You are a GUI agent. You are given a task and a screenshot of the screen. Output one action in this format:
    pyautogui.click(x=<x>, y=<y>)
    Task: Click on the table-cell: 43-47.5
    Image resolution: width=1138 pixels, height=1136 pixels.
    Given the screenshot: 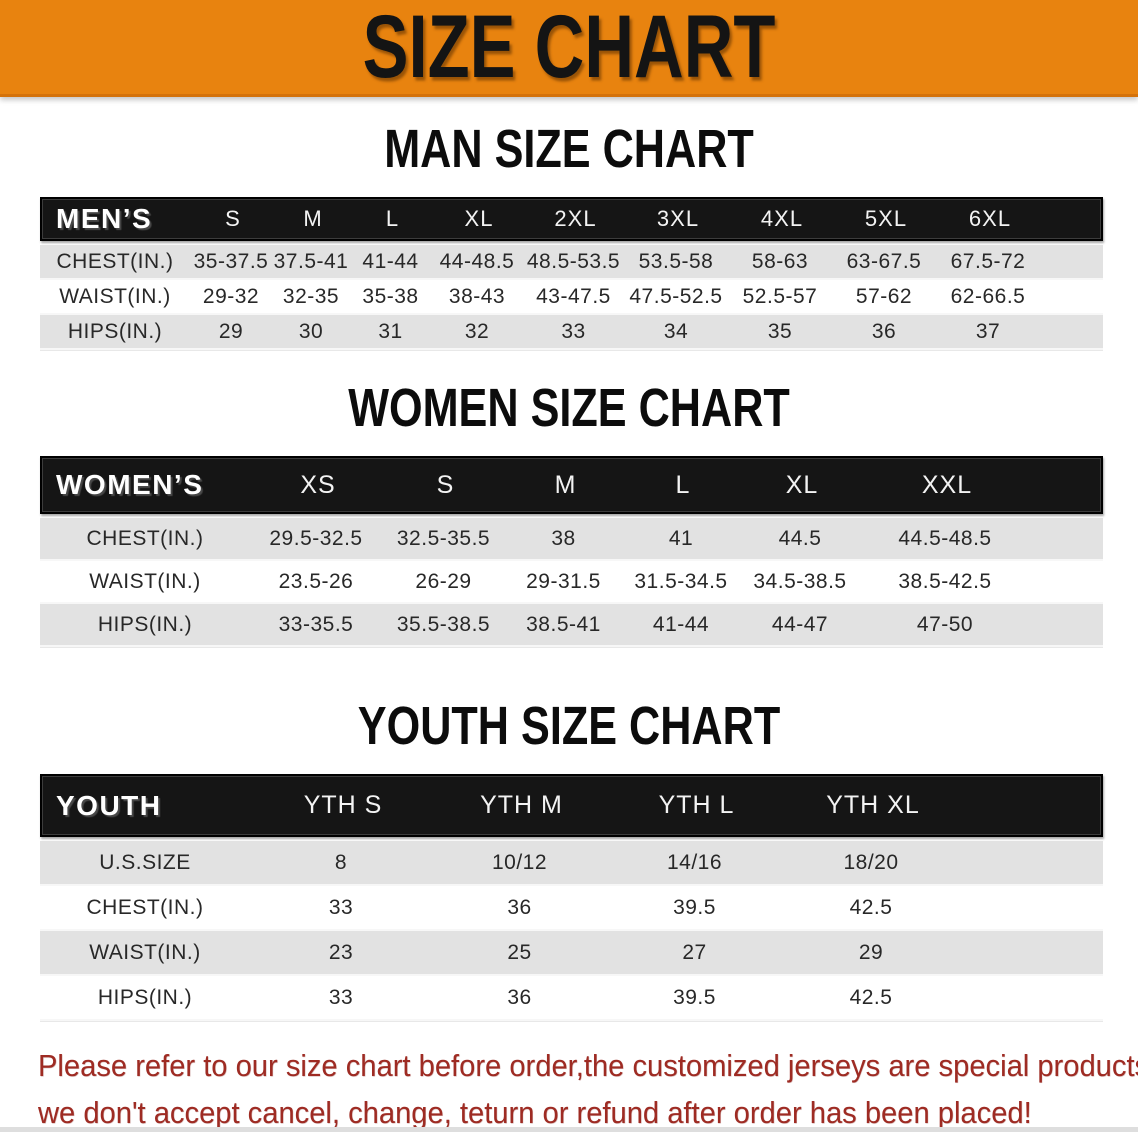 What is the action you would take?
    pyautogui.click(x=573, y=296)
    